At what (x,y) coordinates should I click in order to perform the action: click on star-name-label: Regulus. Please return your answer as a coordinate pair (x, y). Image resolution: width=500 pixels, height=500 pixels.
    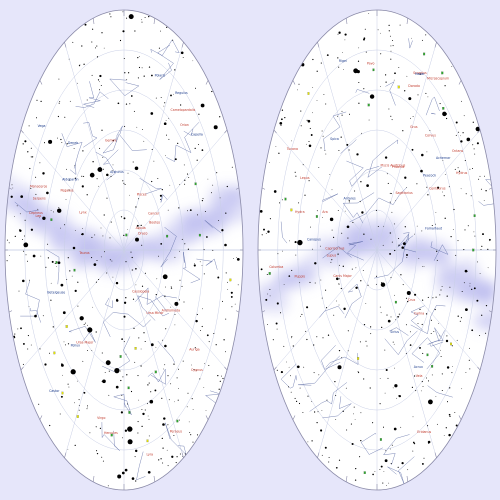
    Looking at the image, I should click on (181, 93).